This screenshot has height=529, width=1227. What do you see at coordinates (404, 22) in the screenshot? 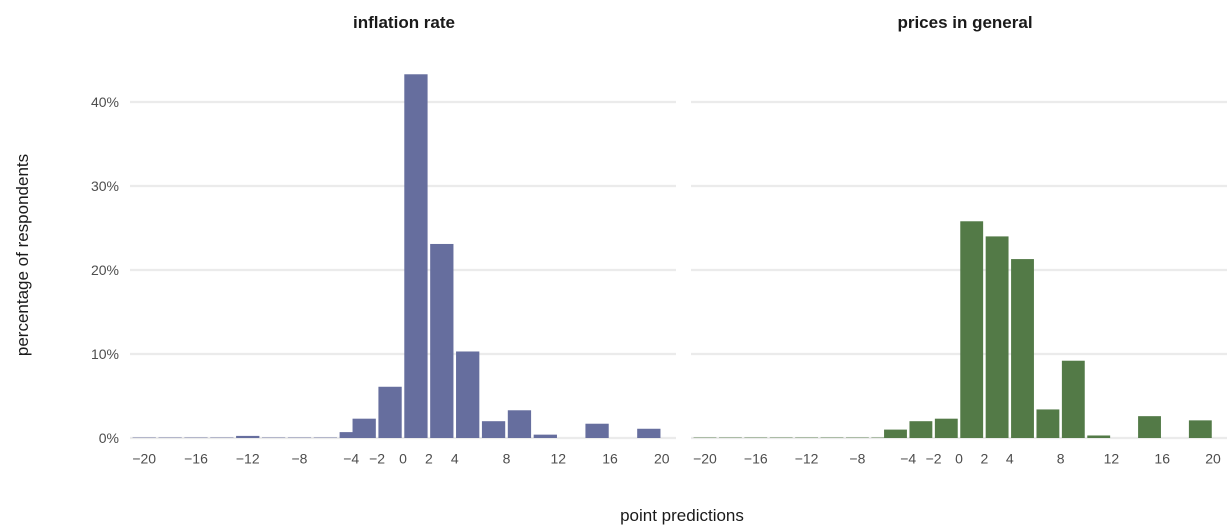
I see `panel-title: inflation rate` at bounding box center [404, 22].